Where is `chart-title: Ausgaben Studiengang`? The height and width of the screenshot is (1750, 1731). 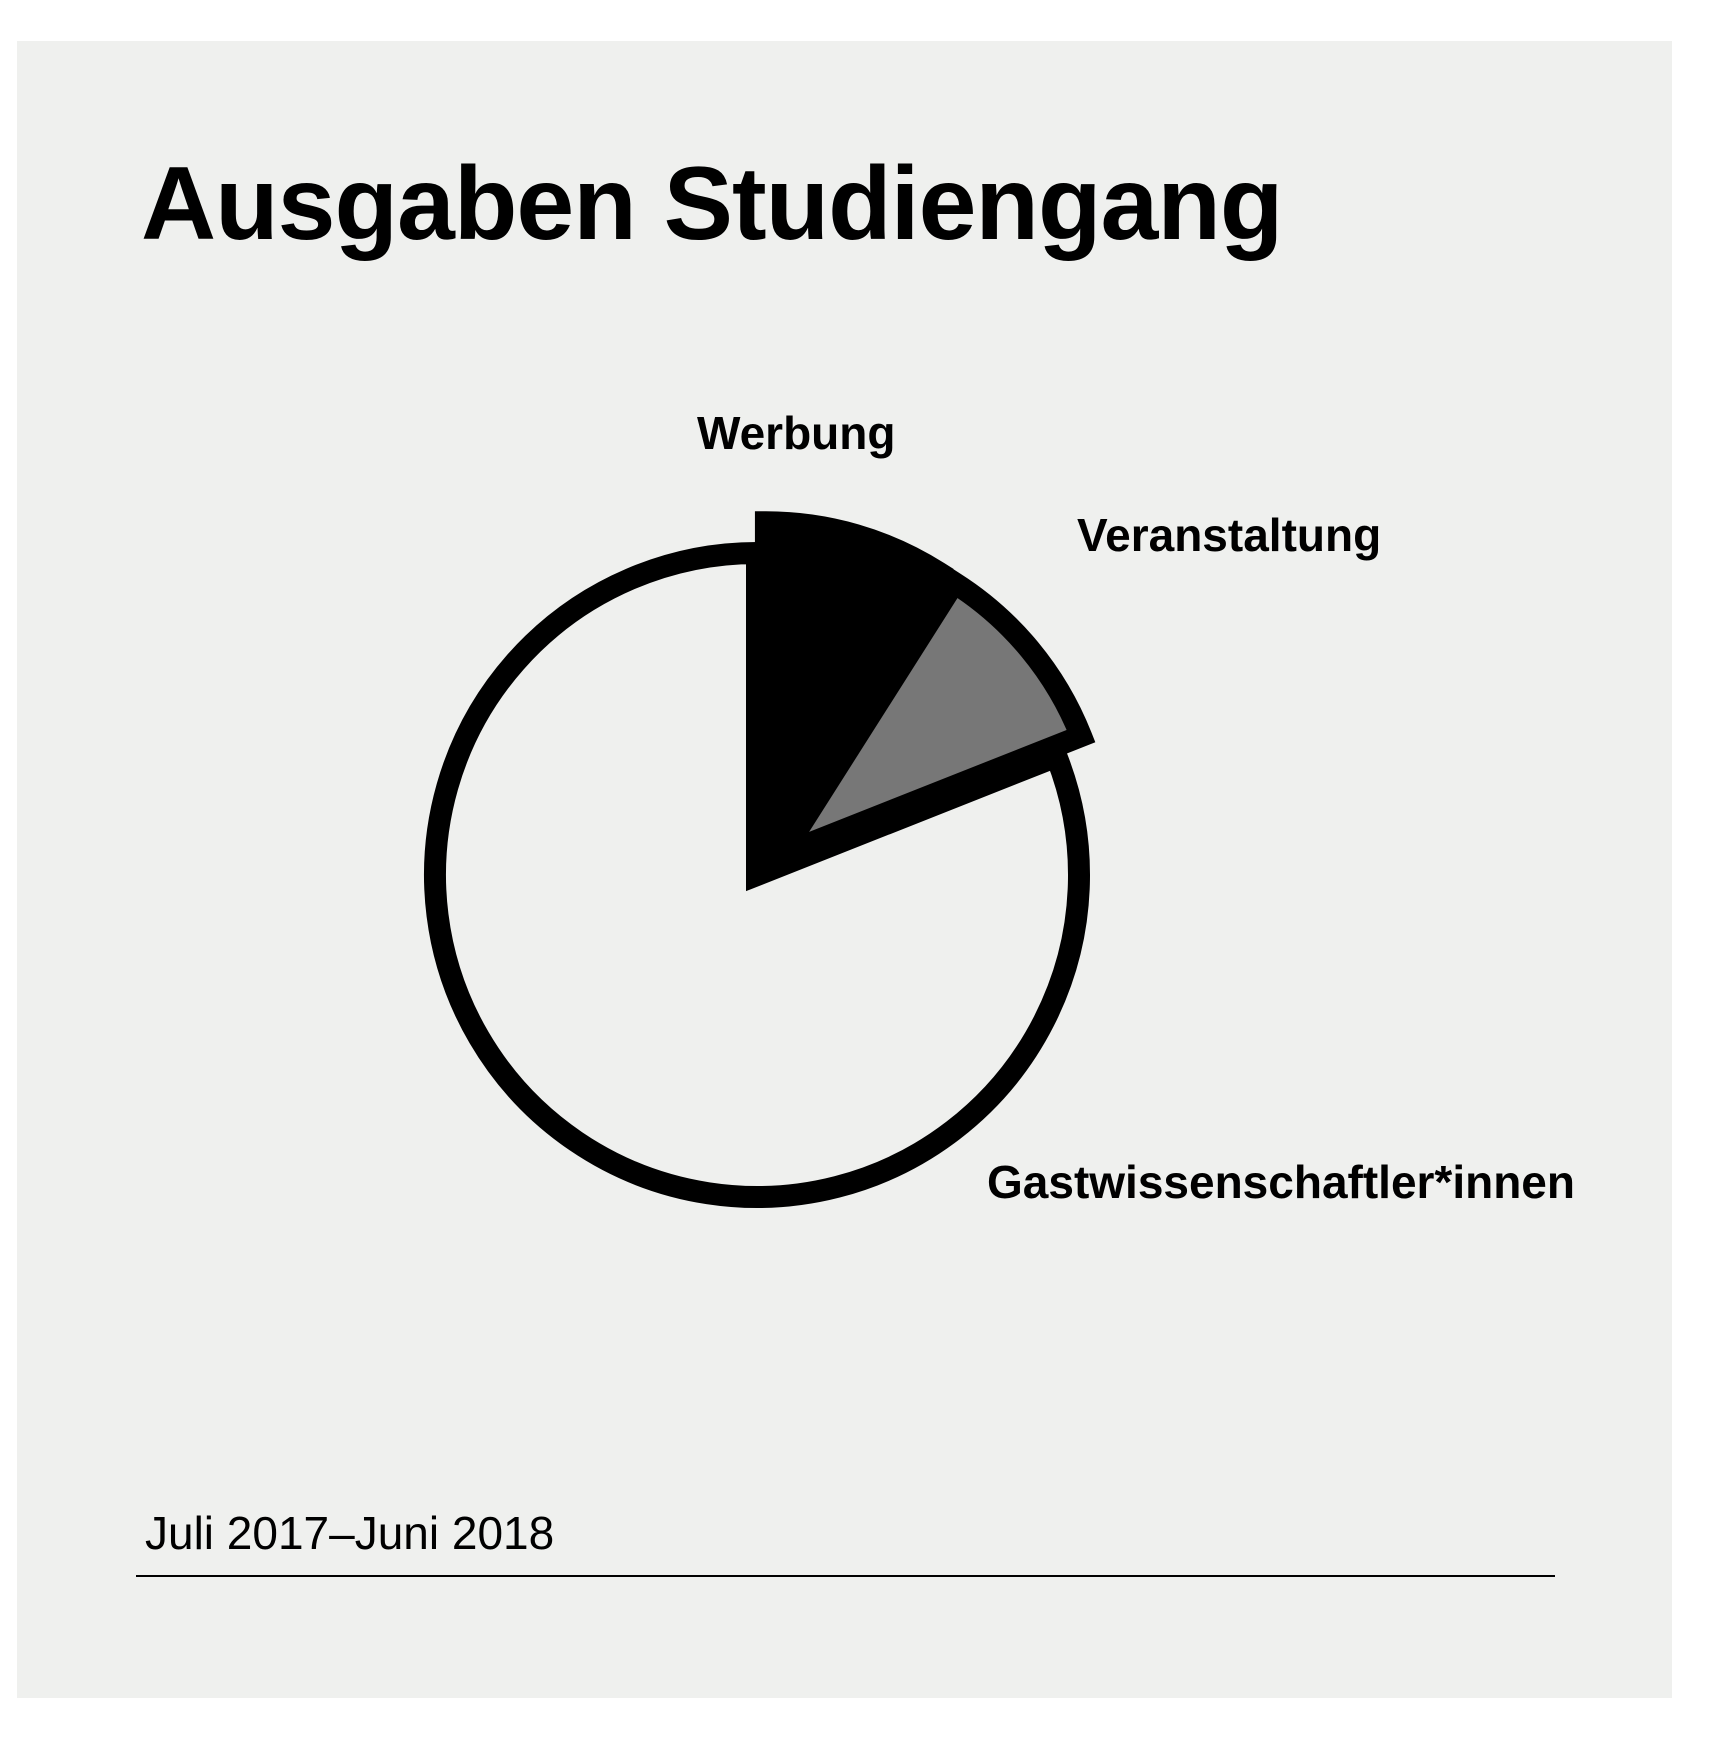
chart-title: Ausgaben Studiengang is located at coordinates (712, 204).